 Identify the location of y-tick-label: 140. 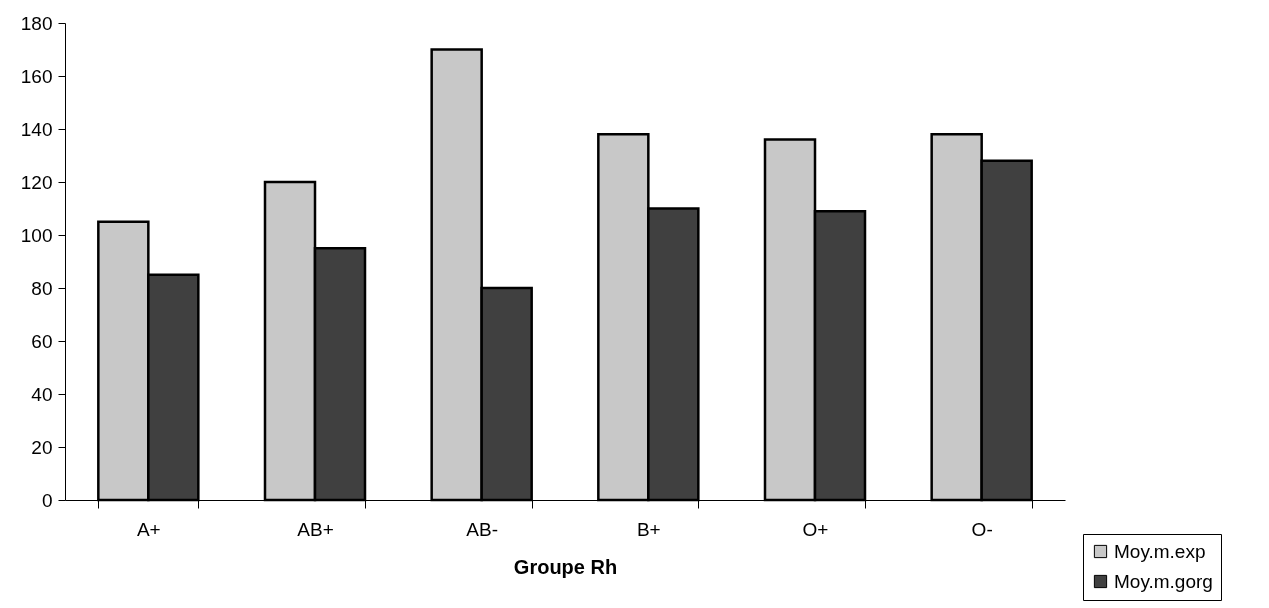
(36, 129).